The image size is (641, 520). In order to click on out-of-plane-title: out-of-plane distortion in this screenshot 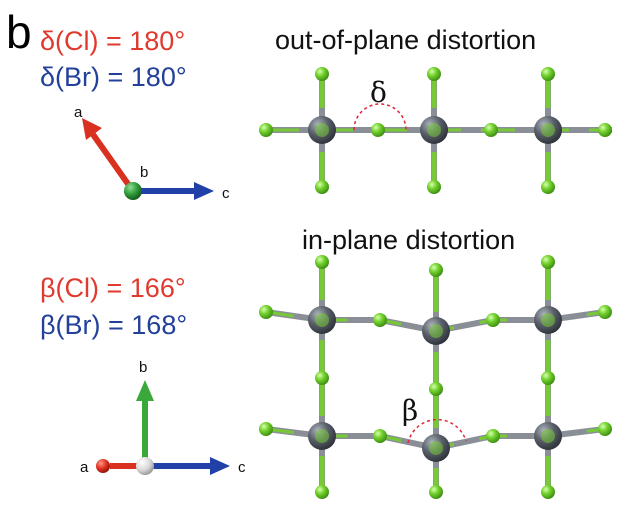, I will do `click(405, 40)`.